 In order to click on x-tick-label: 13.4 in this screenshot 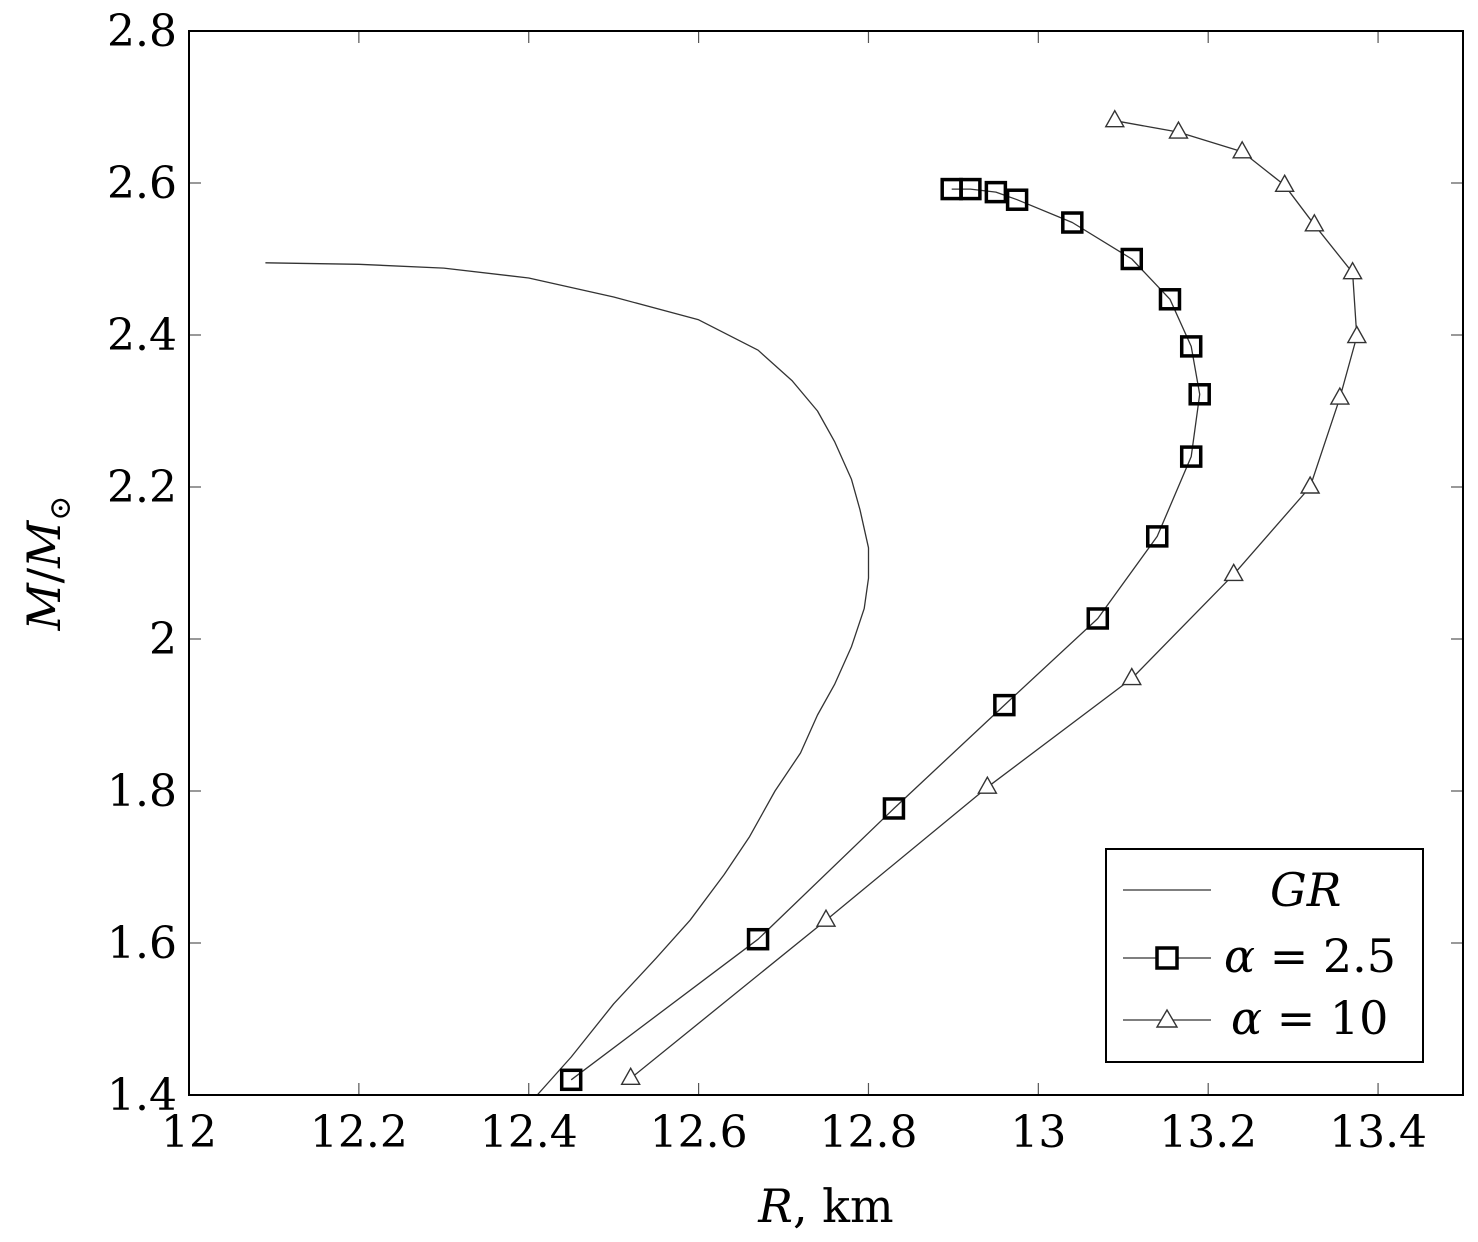, I will do `click(1378, 1132)`.